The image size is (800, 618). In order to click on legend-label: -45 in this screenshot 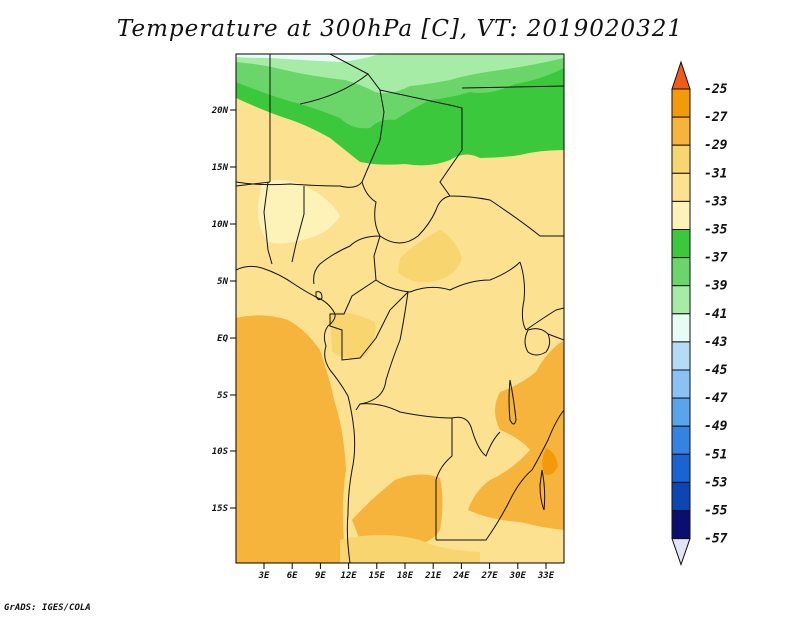, I will do `click(716, 370)`.